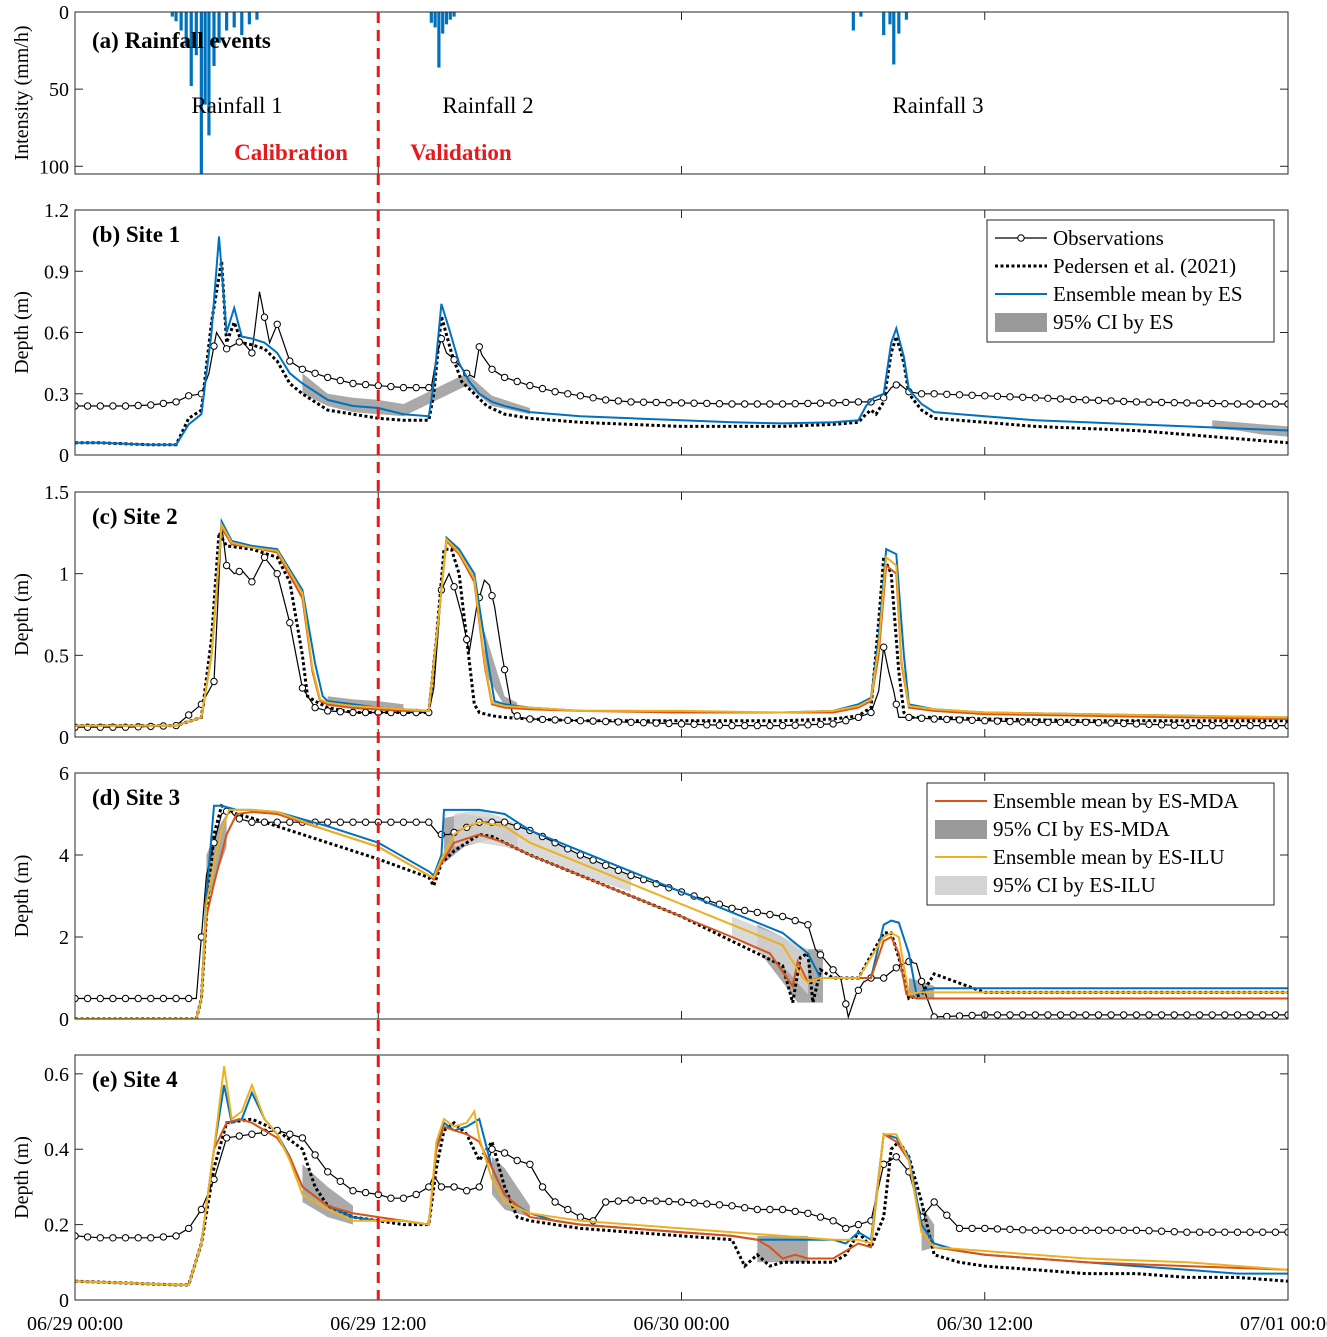 The height and width of the screenshot is (1337, 1327). Describe the element at coordinates (1082, 829) in the screenshot. I see `legend-entry: 95% CI by ES-MDA` at that location.